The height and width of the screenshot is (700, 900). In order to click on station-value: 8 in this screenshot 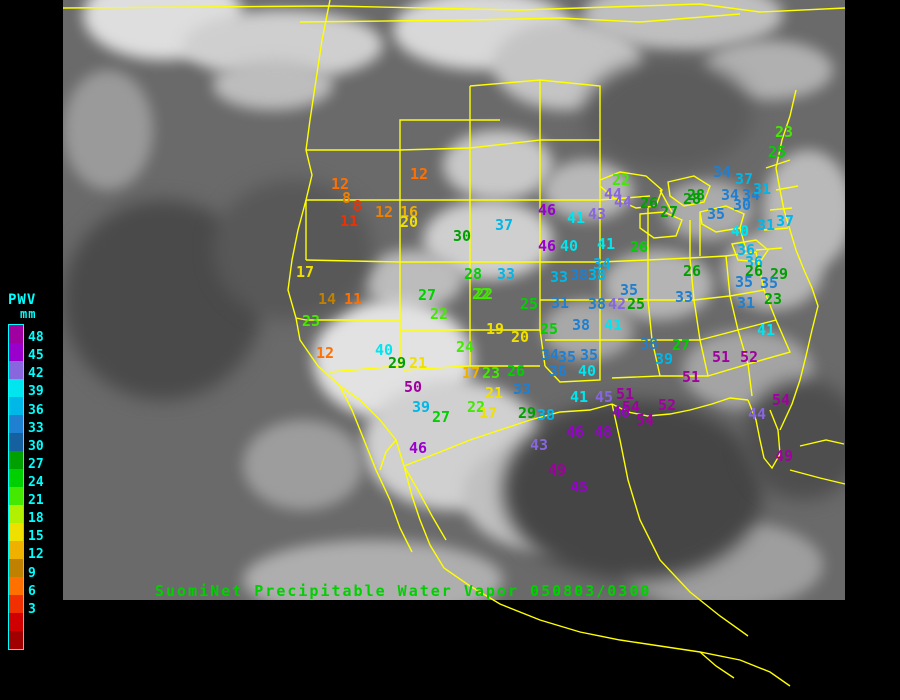, I will do `click(358, 206)`.